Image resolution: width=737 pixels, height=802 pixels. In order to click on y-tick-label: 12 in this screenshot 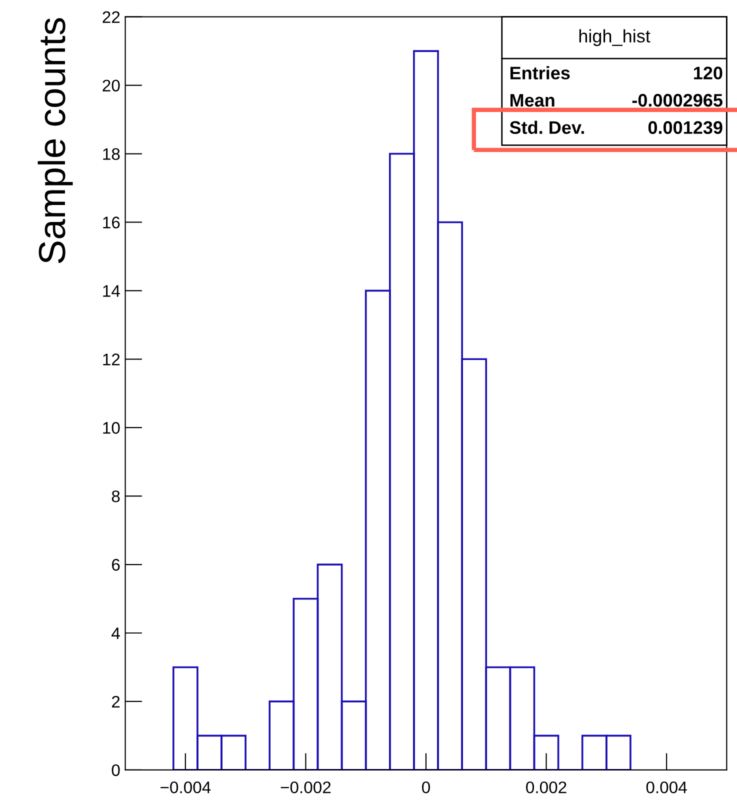, I will do `click(111, 360)`.